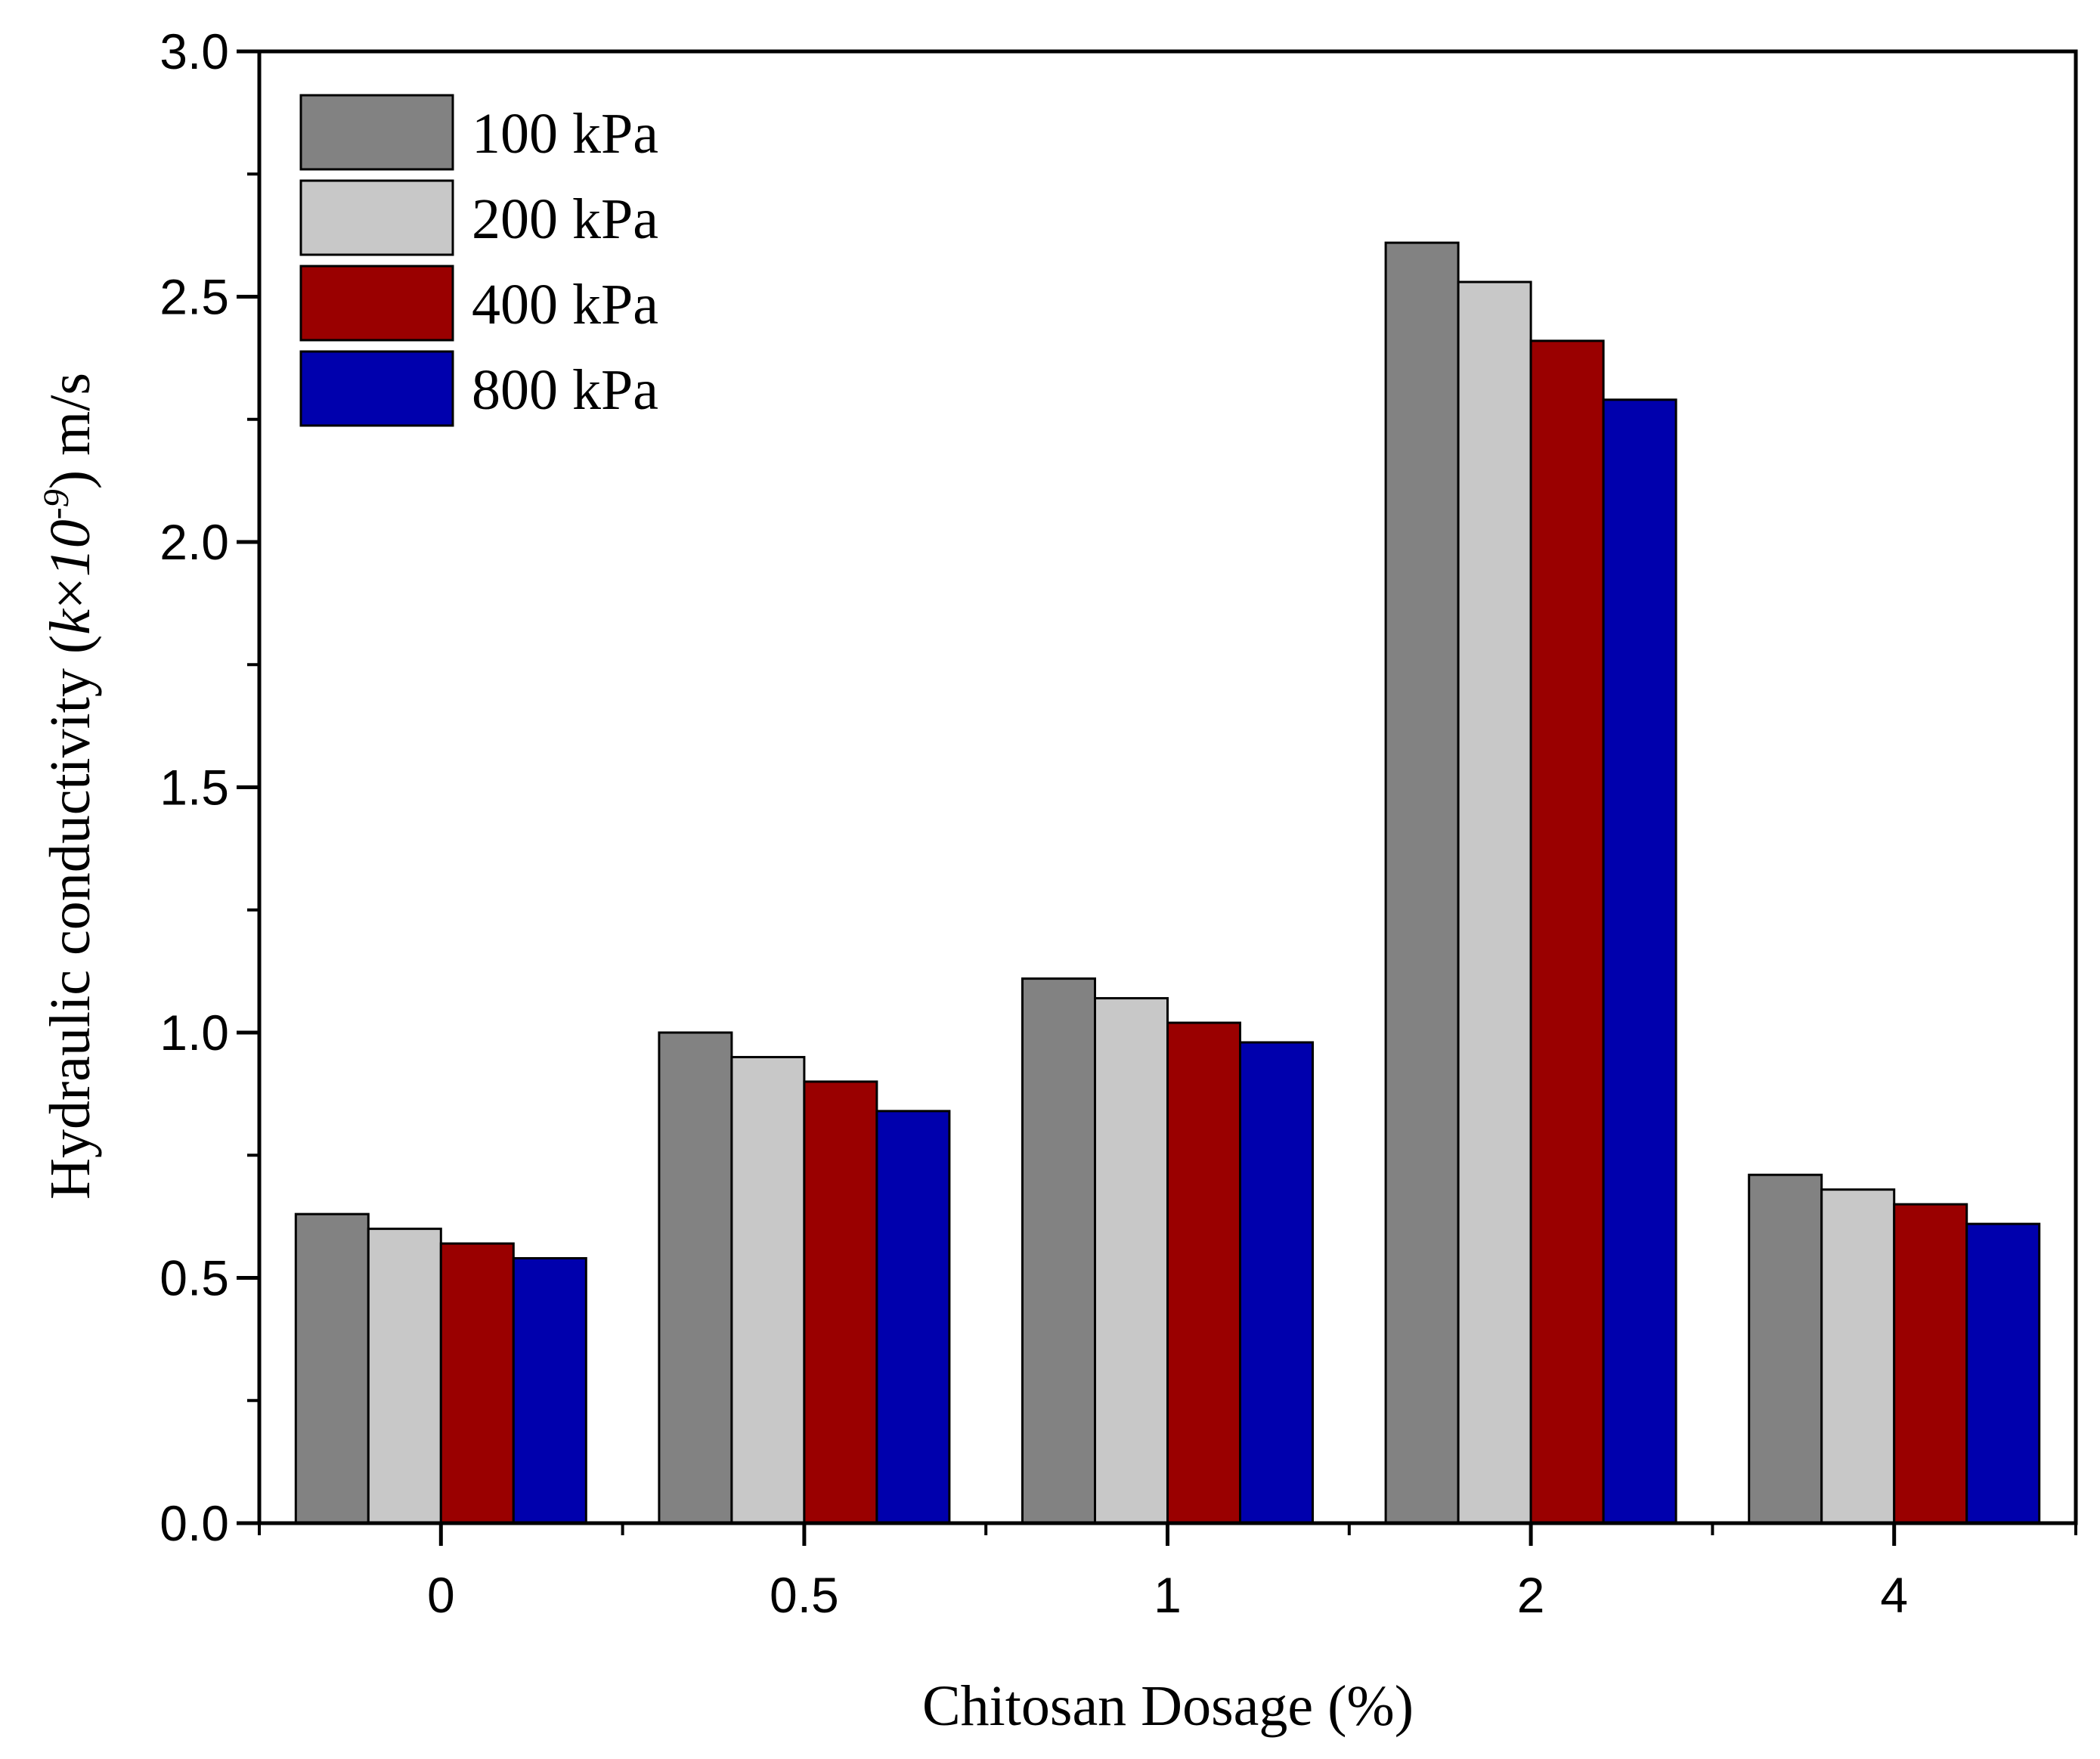 The height and width of the screenshot is (1759, 2100). Describe the element at coordinates (565, 304) in the screenshot. I see `legend-label: 400 kPa` at that location.